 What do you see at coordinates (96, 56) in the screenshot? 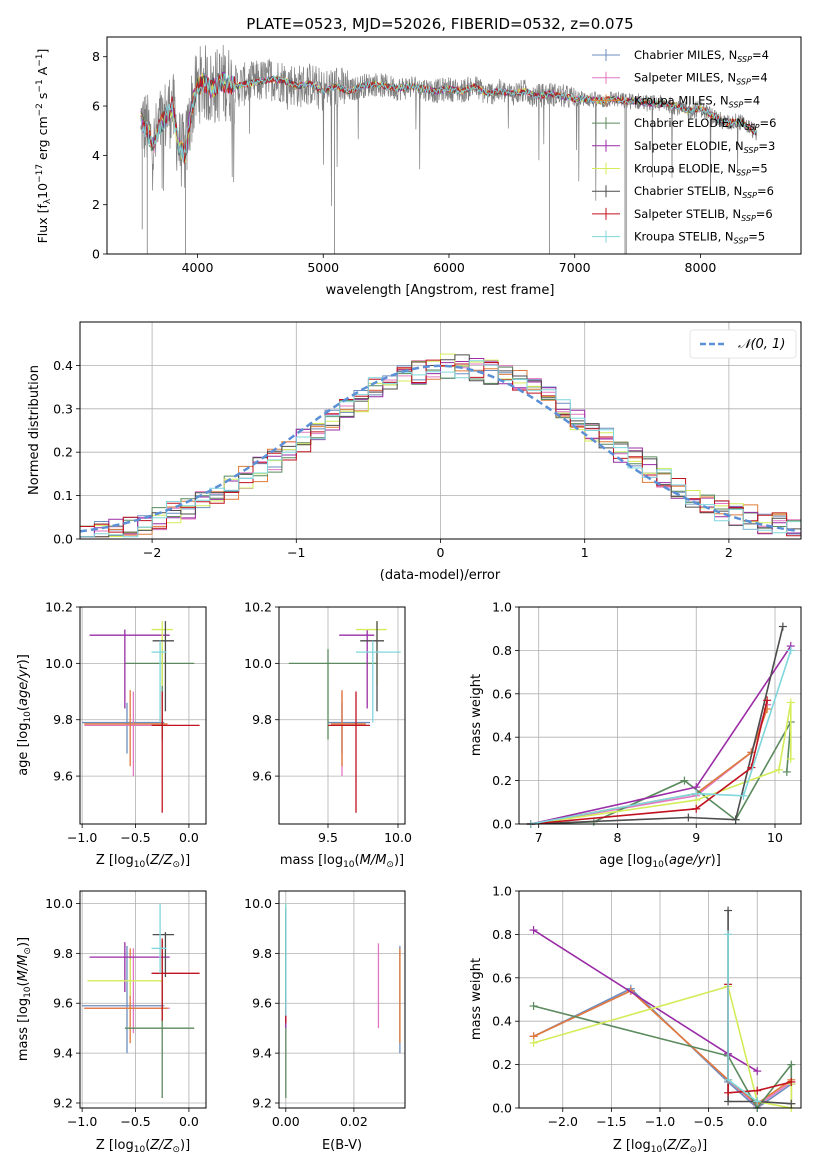
I see `spectrum-ytick-label: 8` at bounding box center [96, 56].